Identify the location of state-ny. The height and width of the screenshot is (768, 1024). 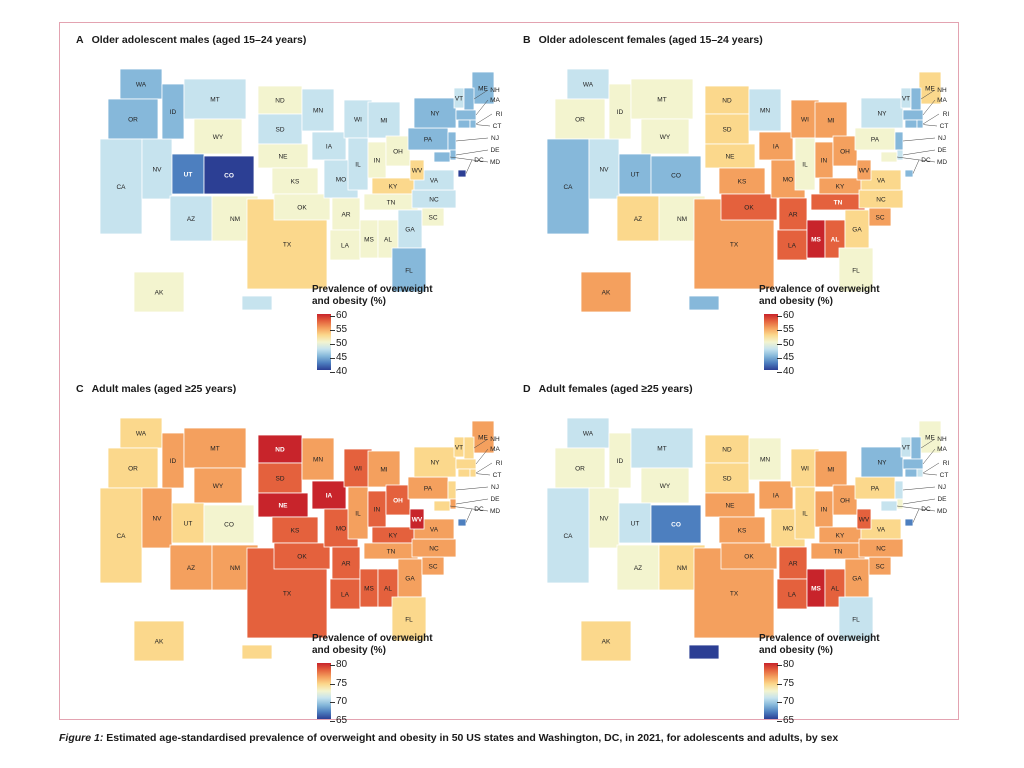
(882, 113).